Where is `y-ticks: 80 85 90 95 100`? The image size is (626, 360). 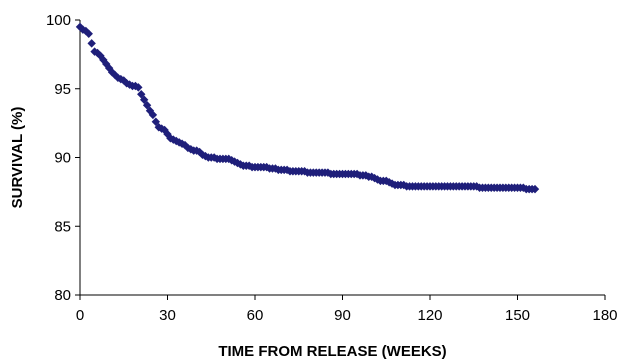
y-ticks: 80 85 90 95 100 is located at coordinates (63, 158).